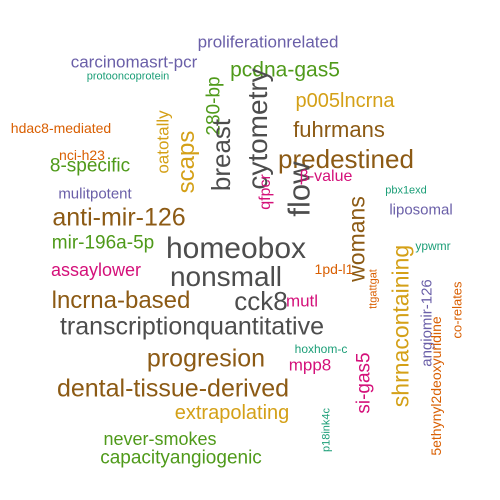 This screenshot has width=500, height=500. What do you see at coordinates (90, 166) in the screenshot?
I see `cloud-word: 8-specific` at bounding box center [90, 166].